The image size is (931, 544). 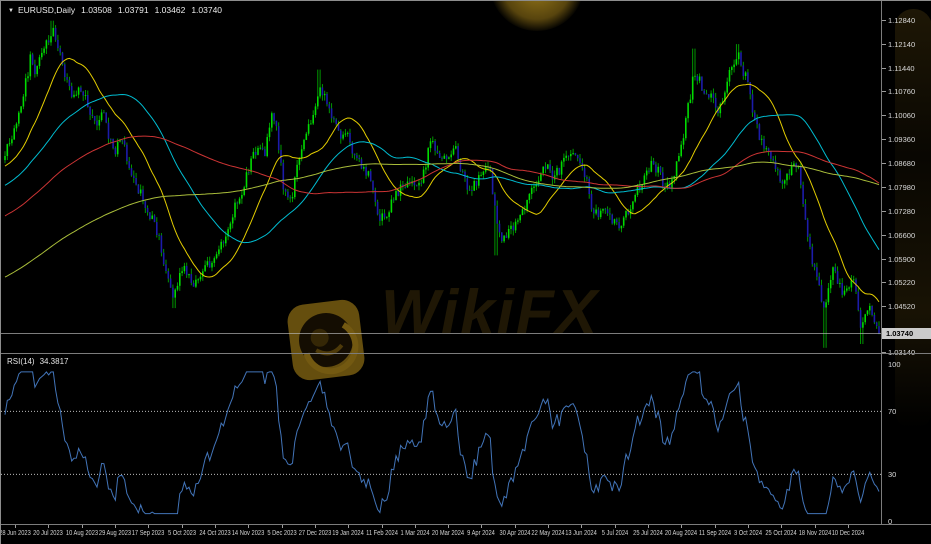 I want to click on rsi-name: RSI(14), so click(x=21, y=361).